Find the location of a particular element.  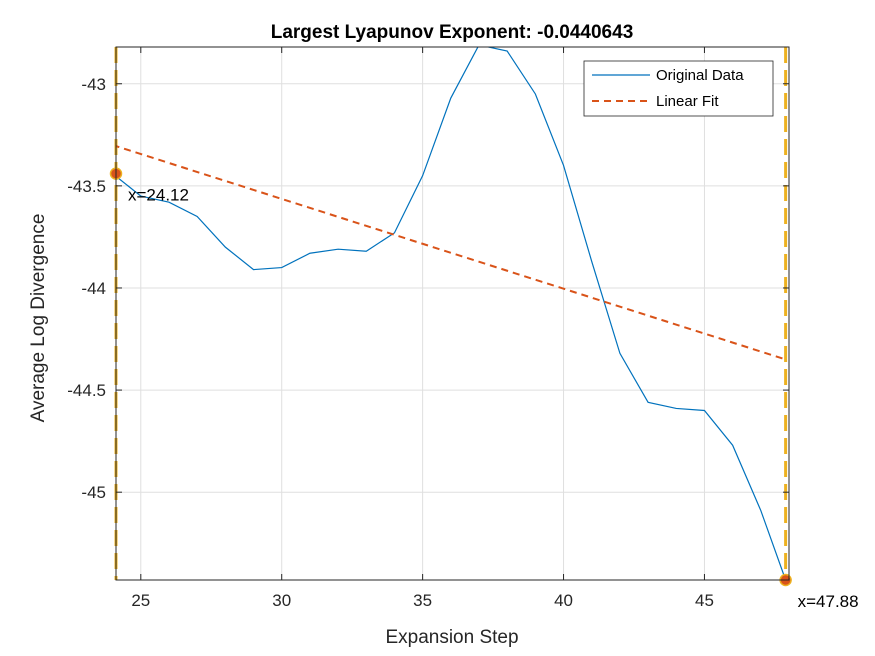

y-tick-label: -43.5 is located at coordinates (86, 186).